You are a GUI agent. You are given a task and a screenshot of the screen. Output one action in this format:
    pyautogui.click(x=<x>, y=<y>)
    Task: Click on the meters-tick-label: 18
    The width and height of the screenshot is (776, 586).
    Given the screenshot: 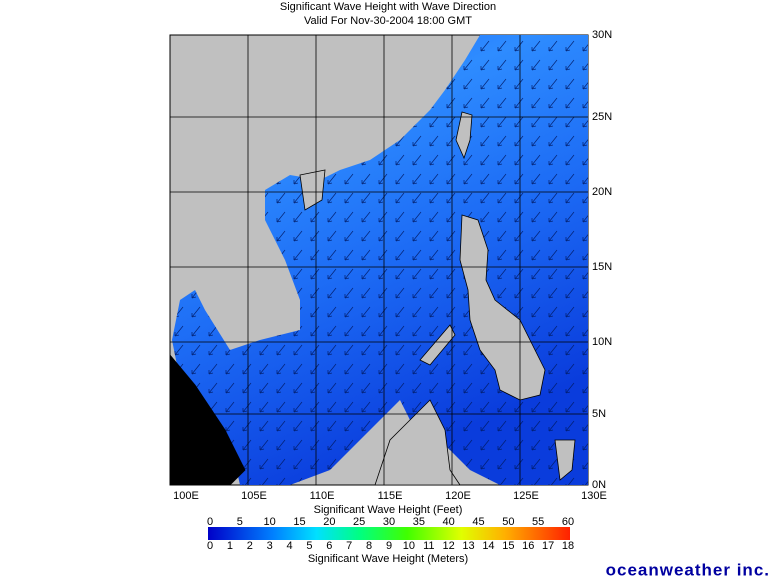 What is the action you would take?
    pyautogui.click(x=568, y=546)
    